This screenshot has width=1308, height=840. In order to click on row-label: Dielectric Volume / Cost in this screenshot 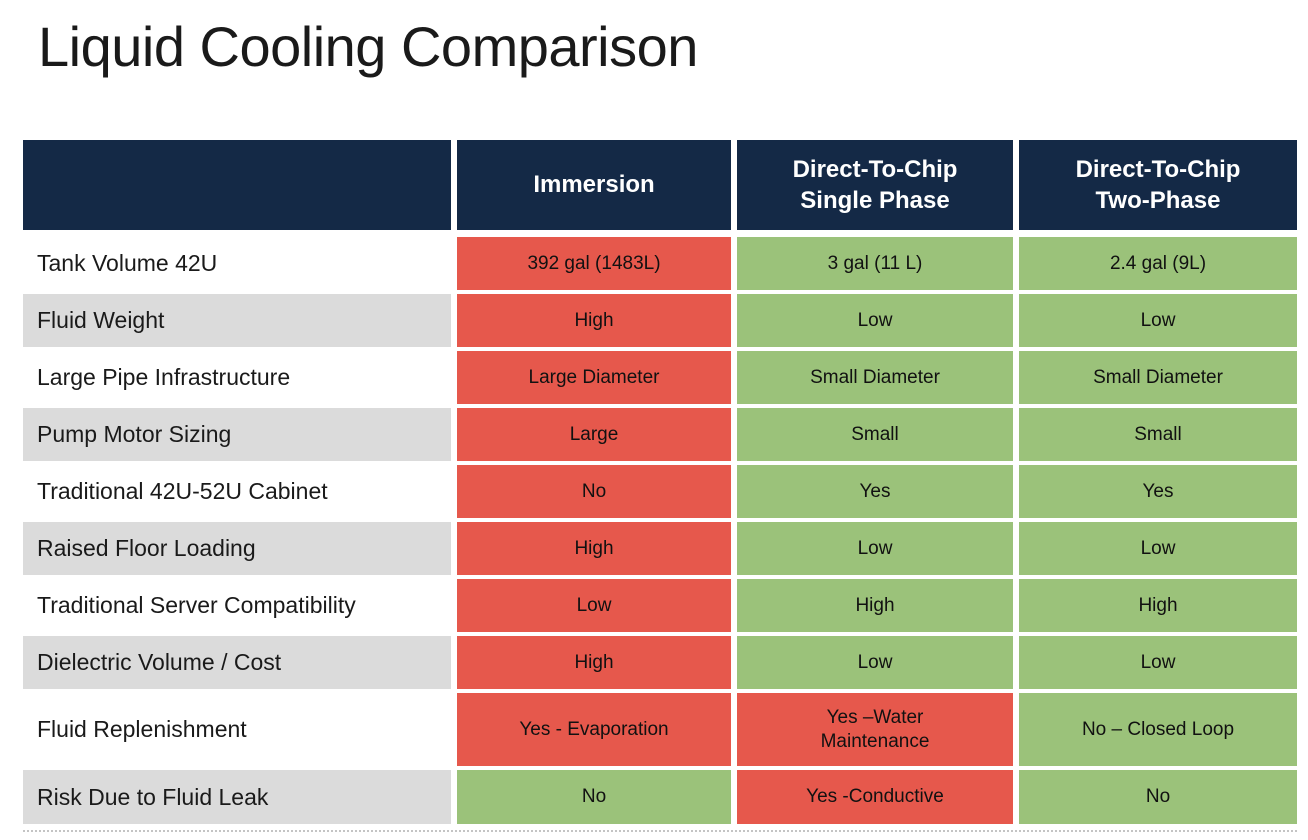, I will do `click(237, 662)`.